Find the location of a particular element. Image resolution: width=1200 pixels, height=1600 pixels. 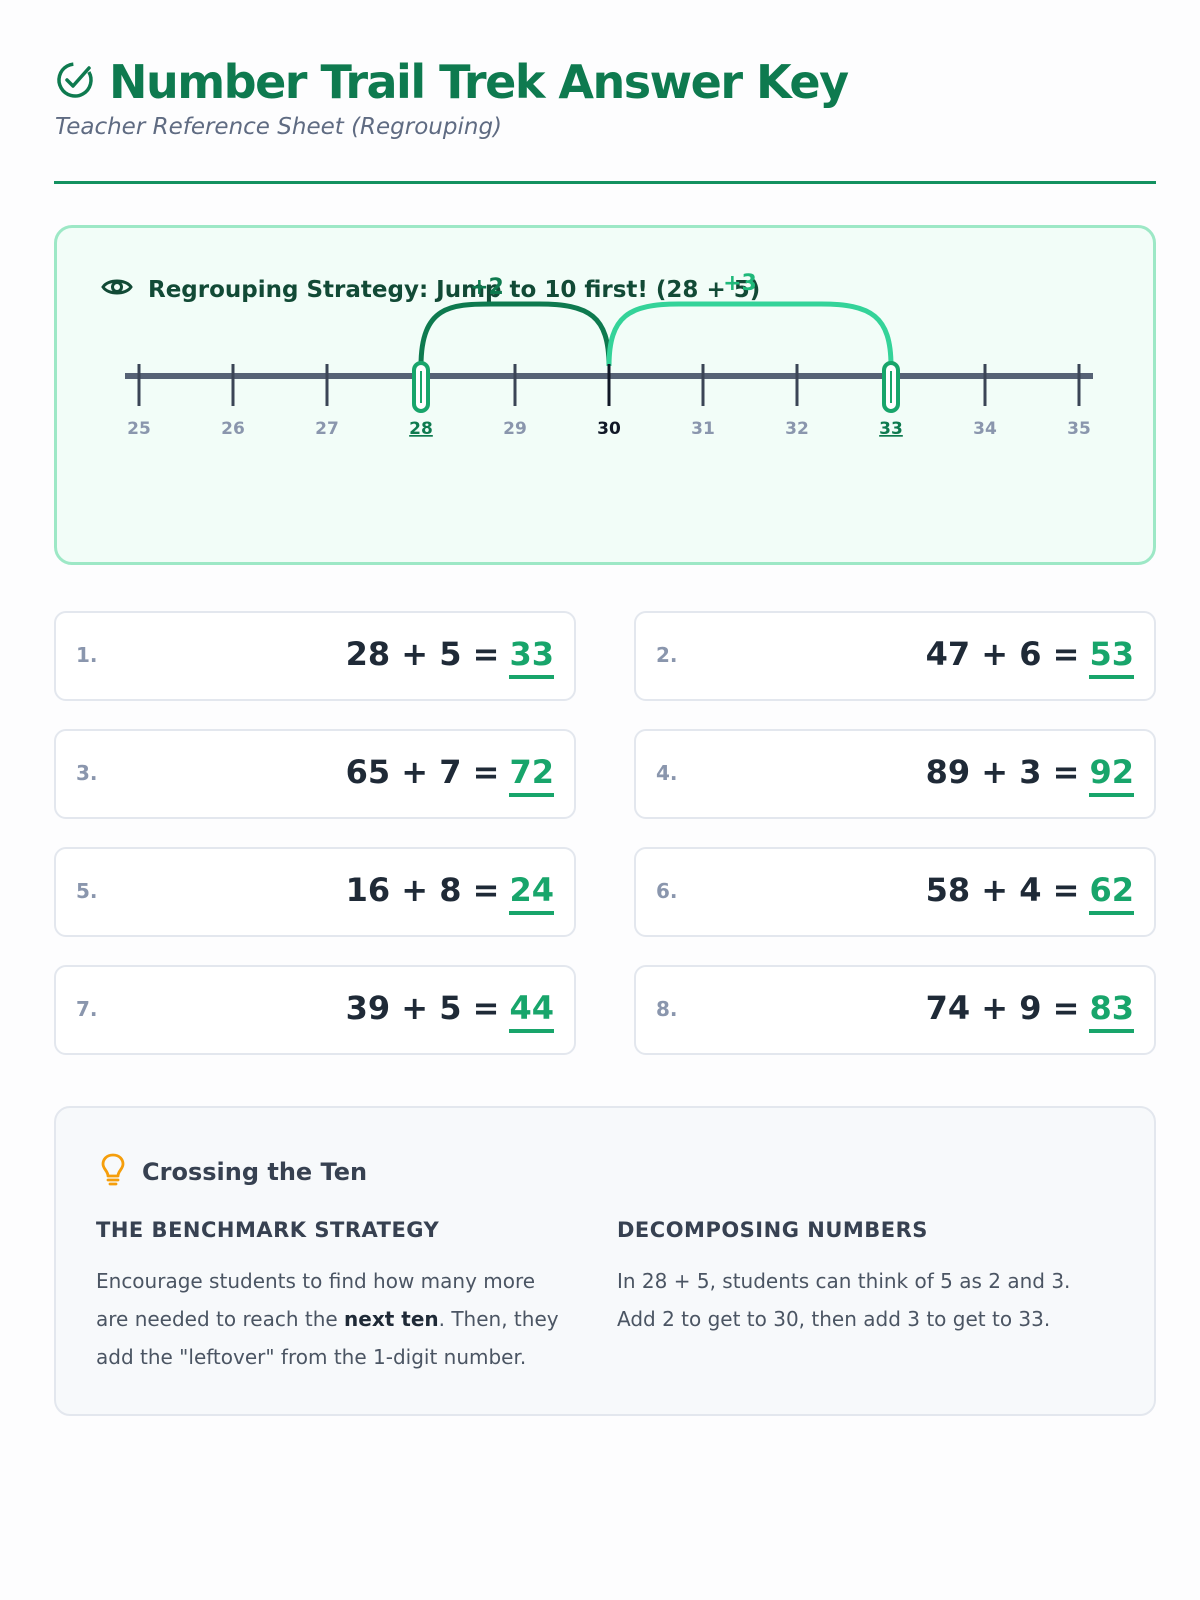

page-subtitle: Teacher Reference Sheet (Regrouping) is located at coordinates (279, 127).